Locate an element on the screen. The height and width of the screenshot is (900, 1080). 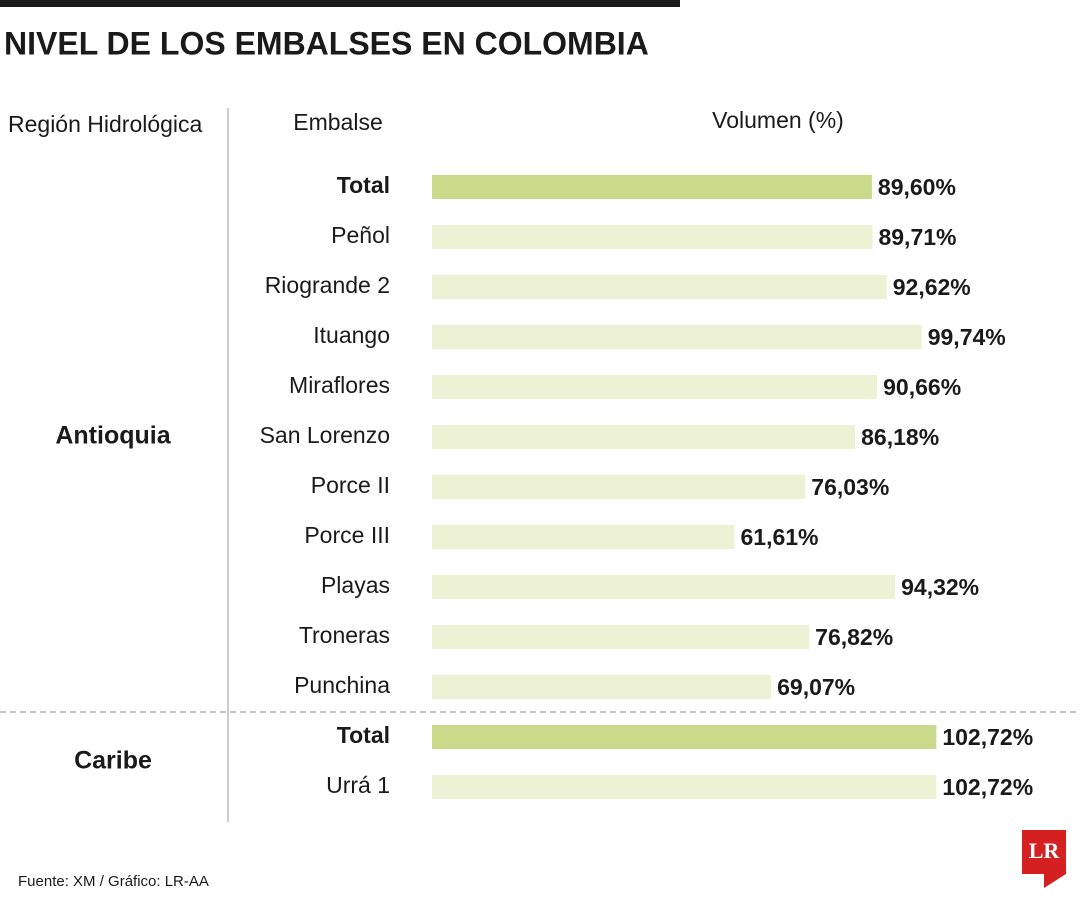
logo-box is located at coordinates (1044, 852).